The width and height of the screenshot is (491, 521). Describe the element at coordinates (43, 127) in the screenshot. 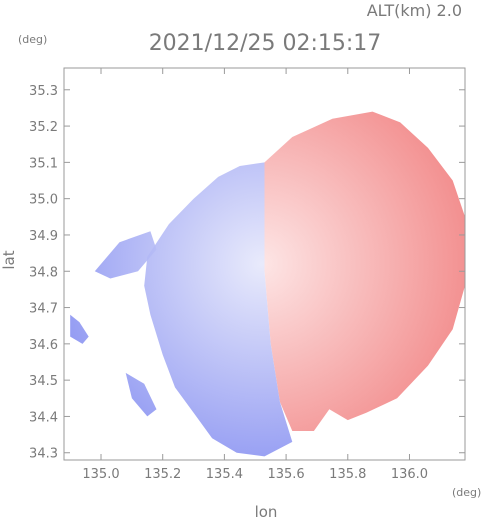

I see `y-tick-label: 35.2` at that location.